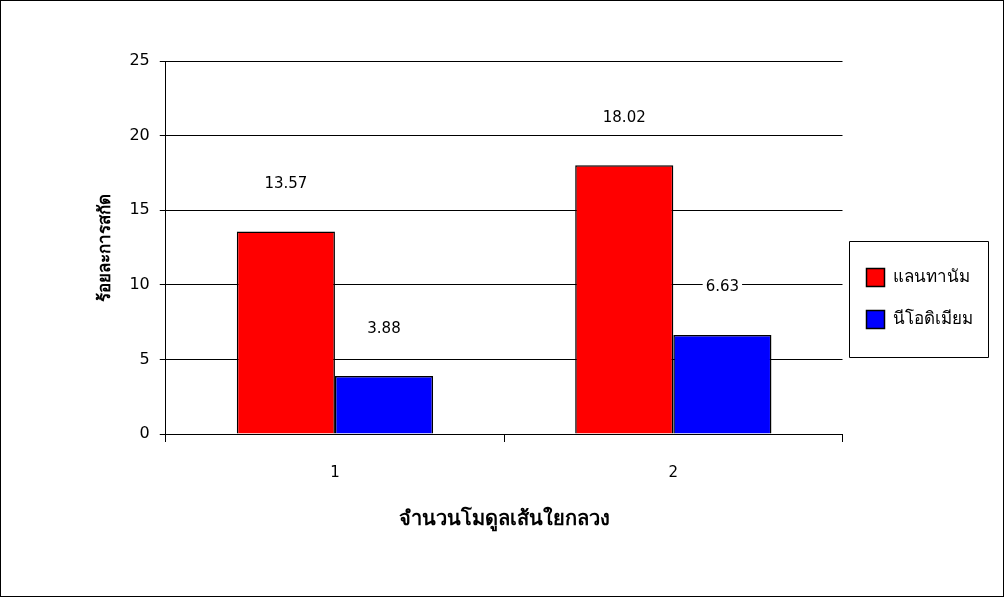 This screenshot has width=1004, height=597. I want to click on data-label: 3.88, so click(384, 327).